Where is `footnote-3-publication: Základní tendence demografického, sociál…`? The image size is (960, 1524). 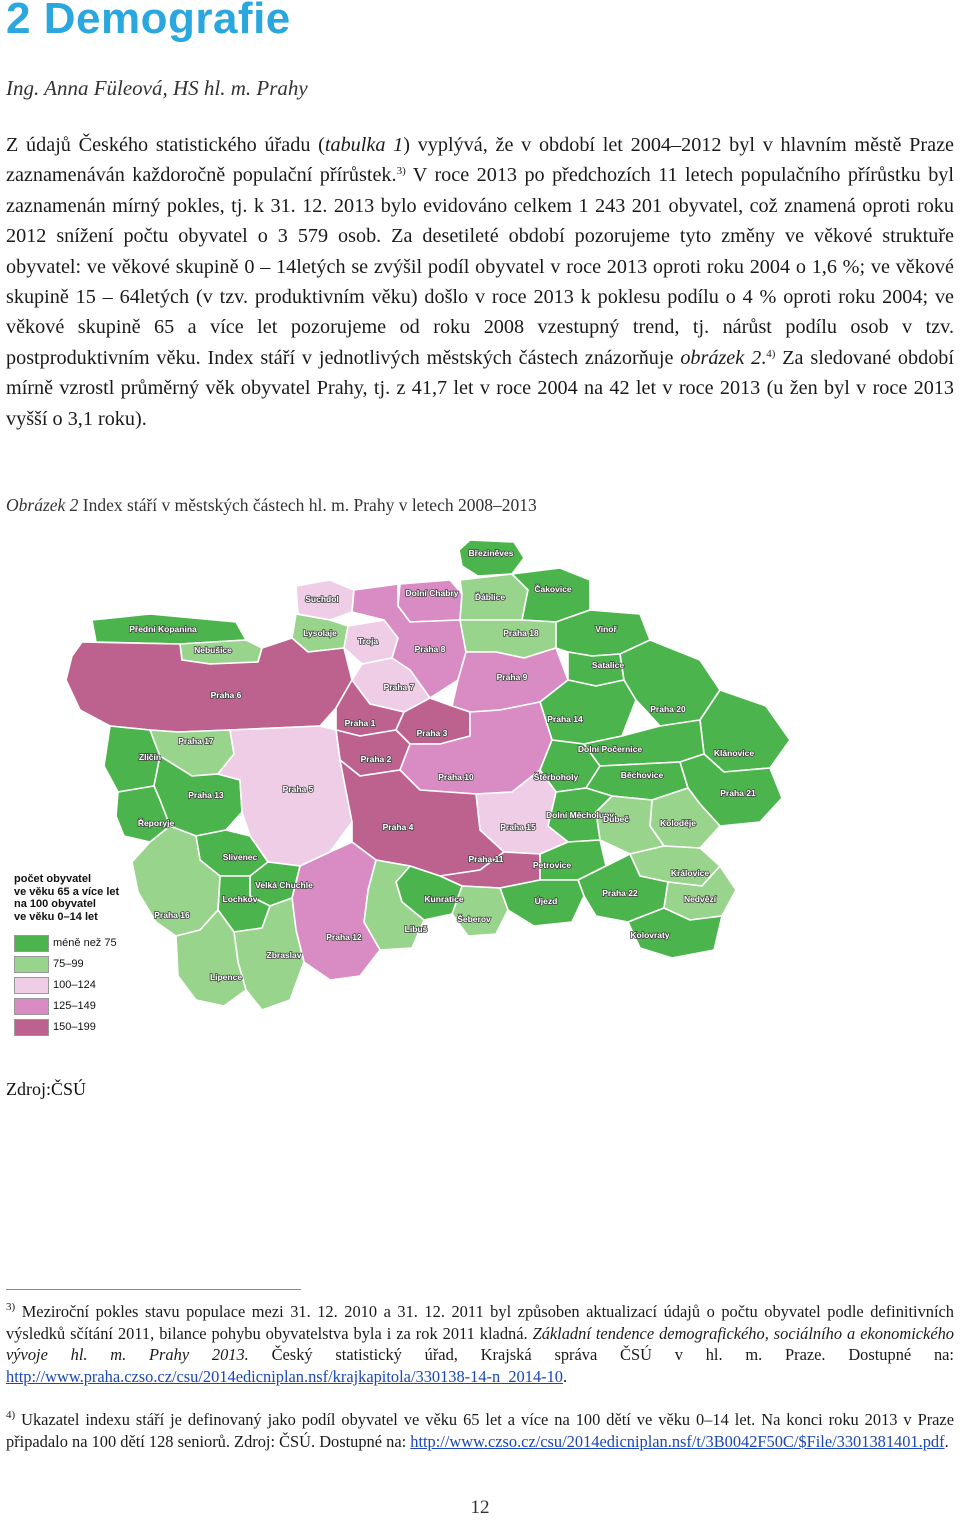
footnote-3-publication: Základní tendence demografického, sociál… is located at coordinates (480, 1344).